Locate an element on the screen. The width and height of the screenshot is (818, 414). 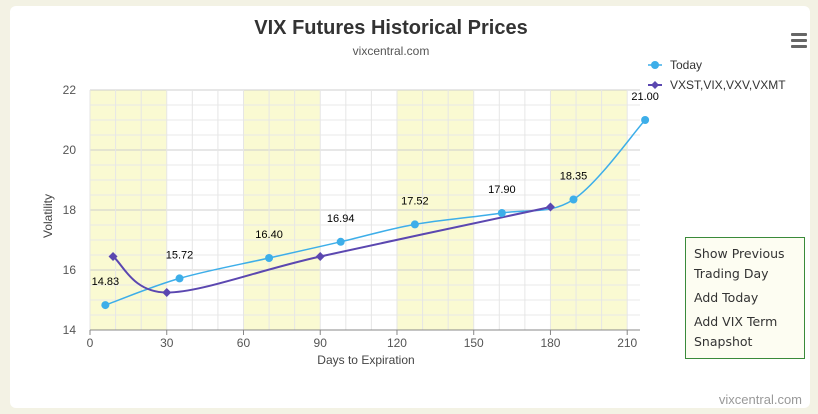
legend-today-marker is located at coordinates (655, 65).